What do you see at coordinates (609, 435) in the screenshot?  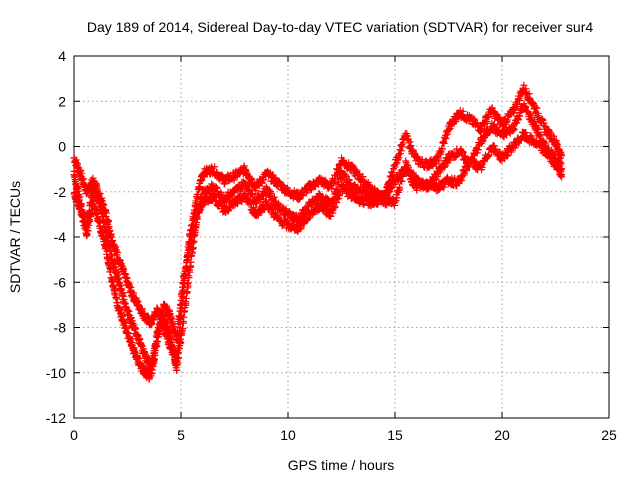 I see `x-tick-label: 25` at bounding box center [609, 435].